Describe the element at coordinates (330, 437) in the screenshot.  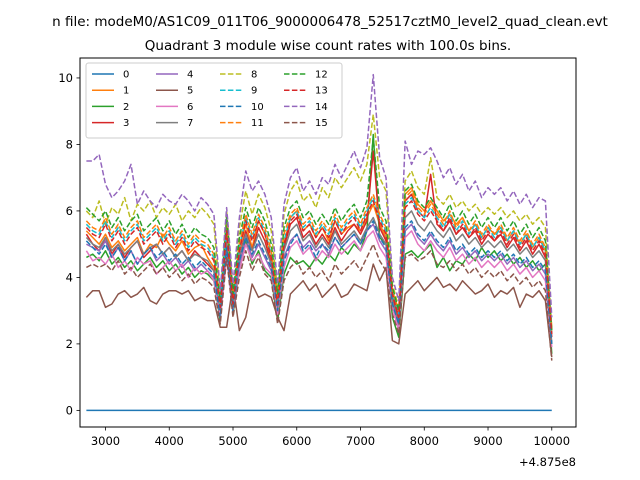
I see `x-axis: 3000 4000 5000 6000 7000 8000 9000 10000` at that location.